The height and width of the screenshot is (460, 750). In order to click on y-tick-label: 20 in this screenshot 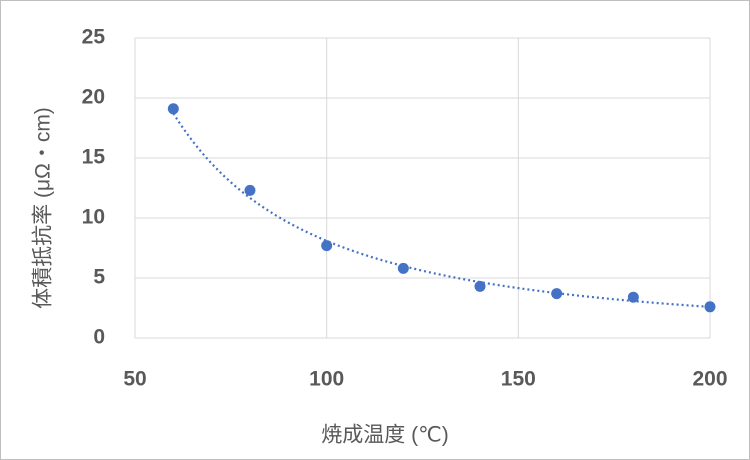, I will do `click(93, 97)`.